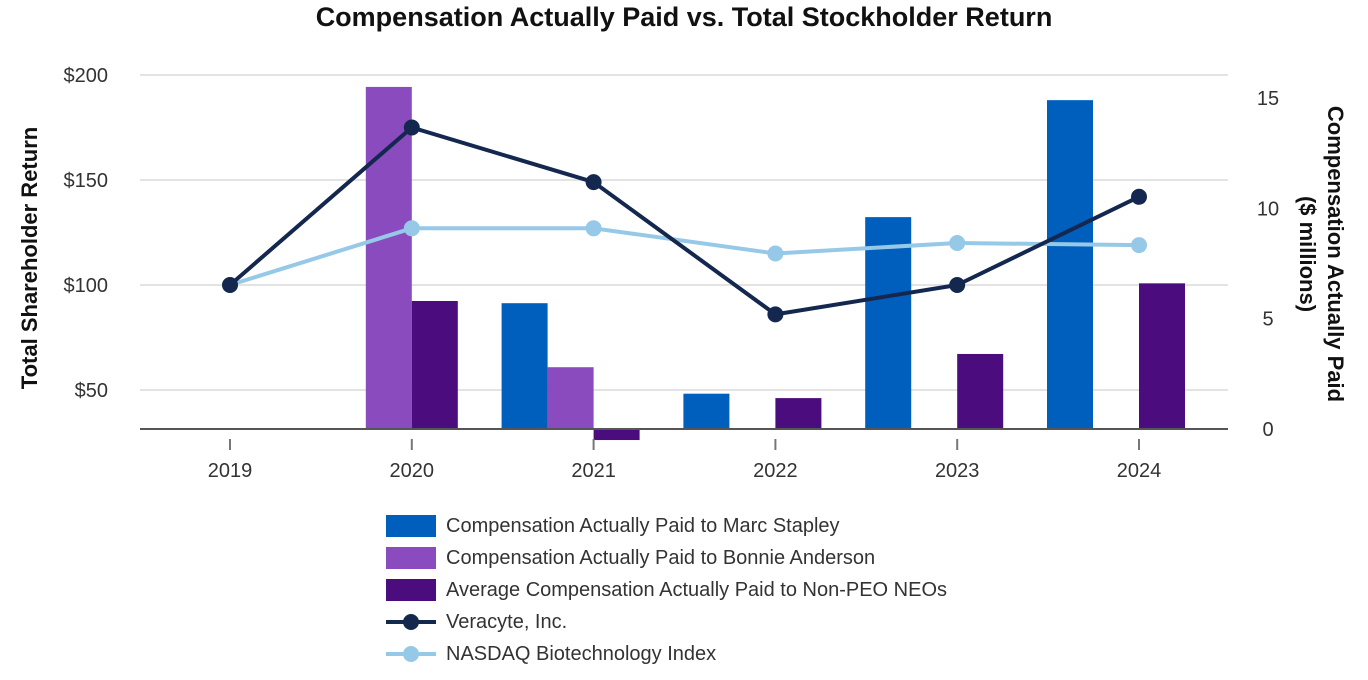 This screenshot has width=1368, height=680. Describe the element at coordinates (86, 286) in the screenshot. I see `y-left-tick-label: $100` at that location.